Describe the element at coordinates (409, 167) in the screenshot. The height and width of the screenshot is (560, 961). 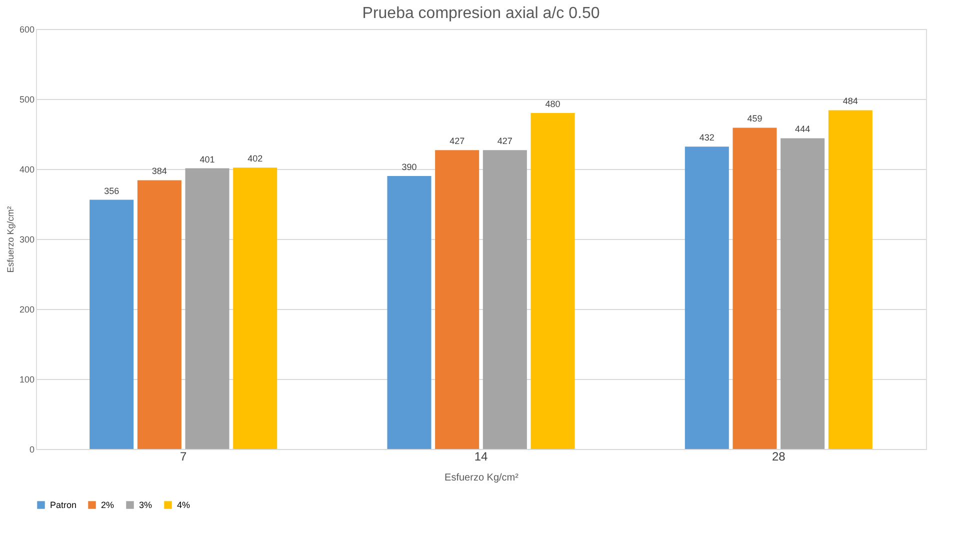
I see `data-label: 390` at that location.